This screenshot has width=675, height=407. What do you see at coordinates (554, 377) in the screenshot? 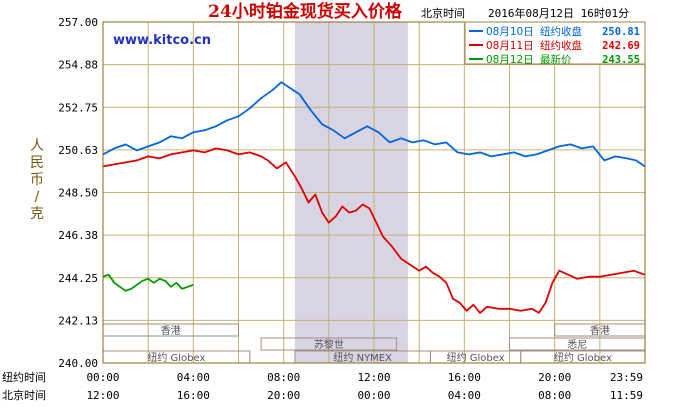
I see `x-tick-label-ny: 20:00` at bounding box center [554, 377].